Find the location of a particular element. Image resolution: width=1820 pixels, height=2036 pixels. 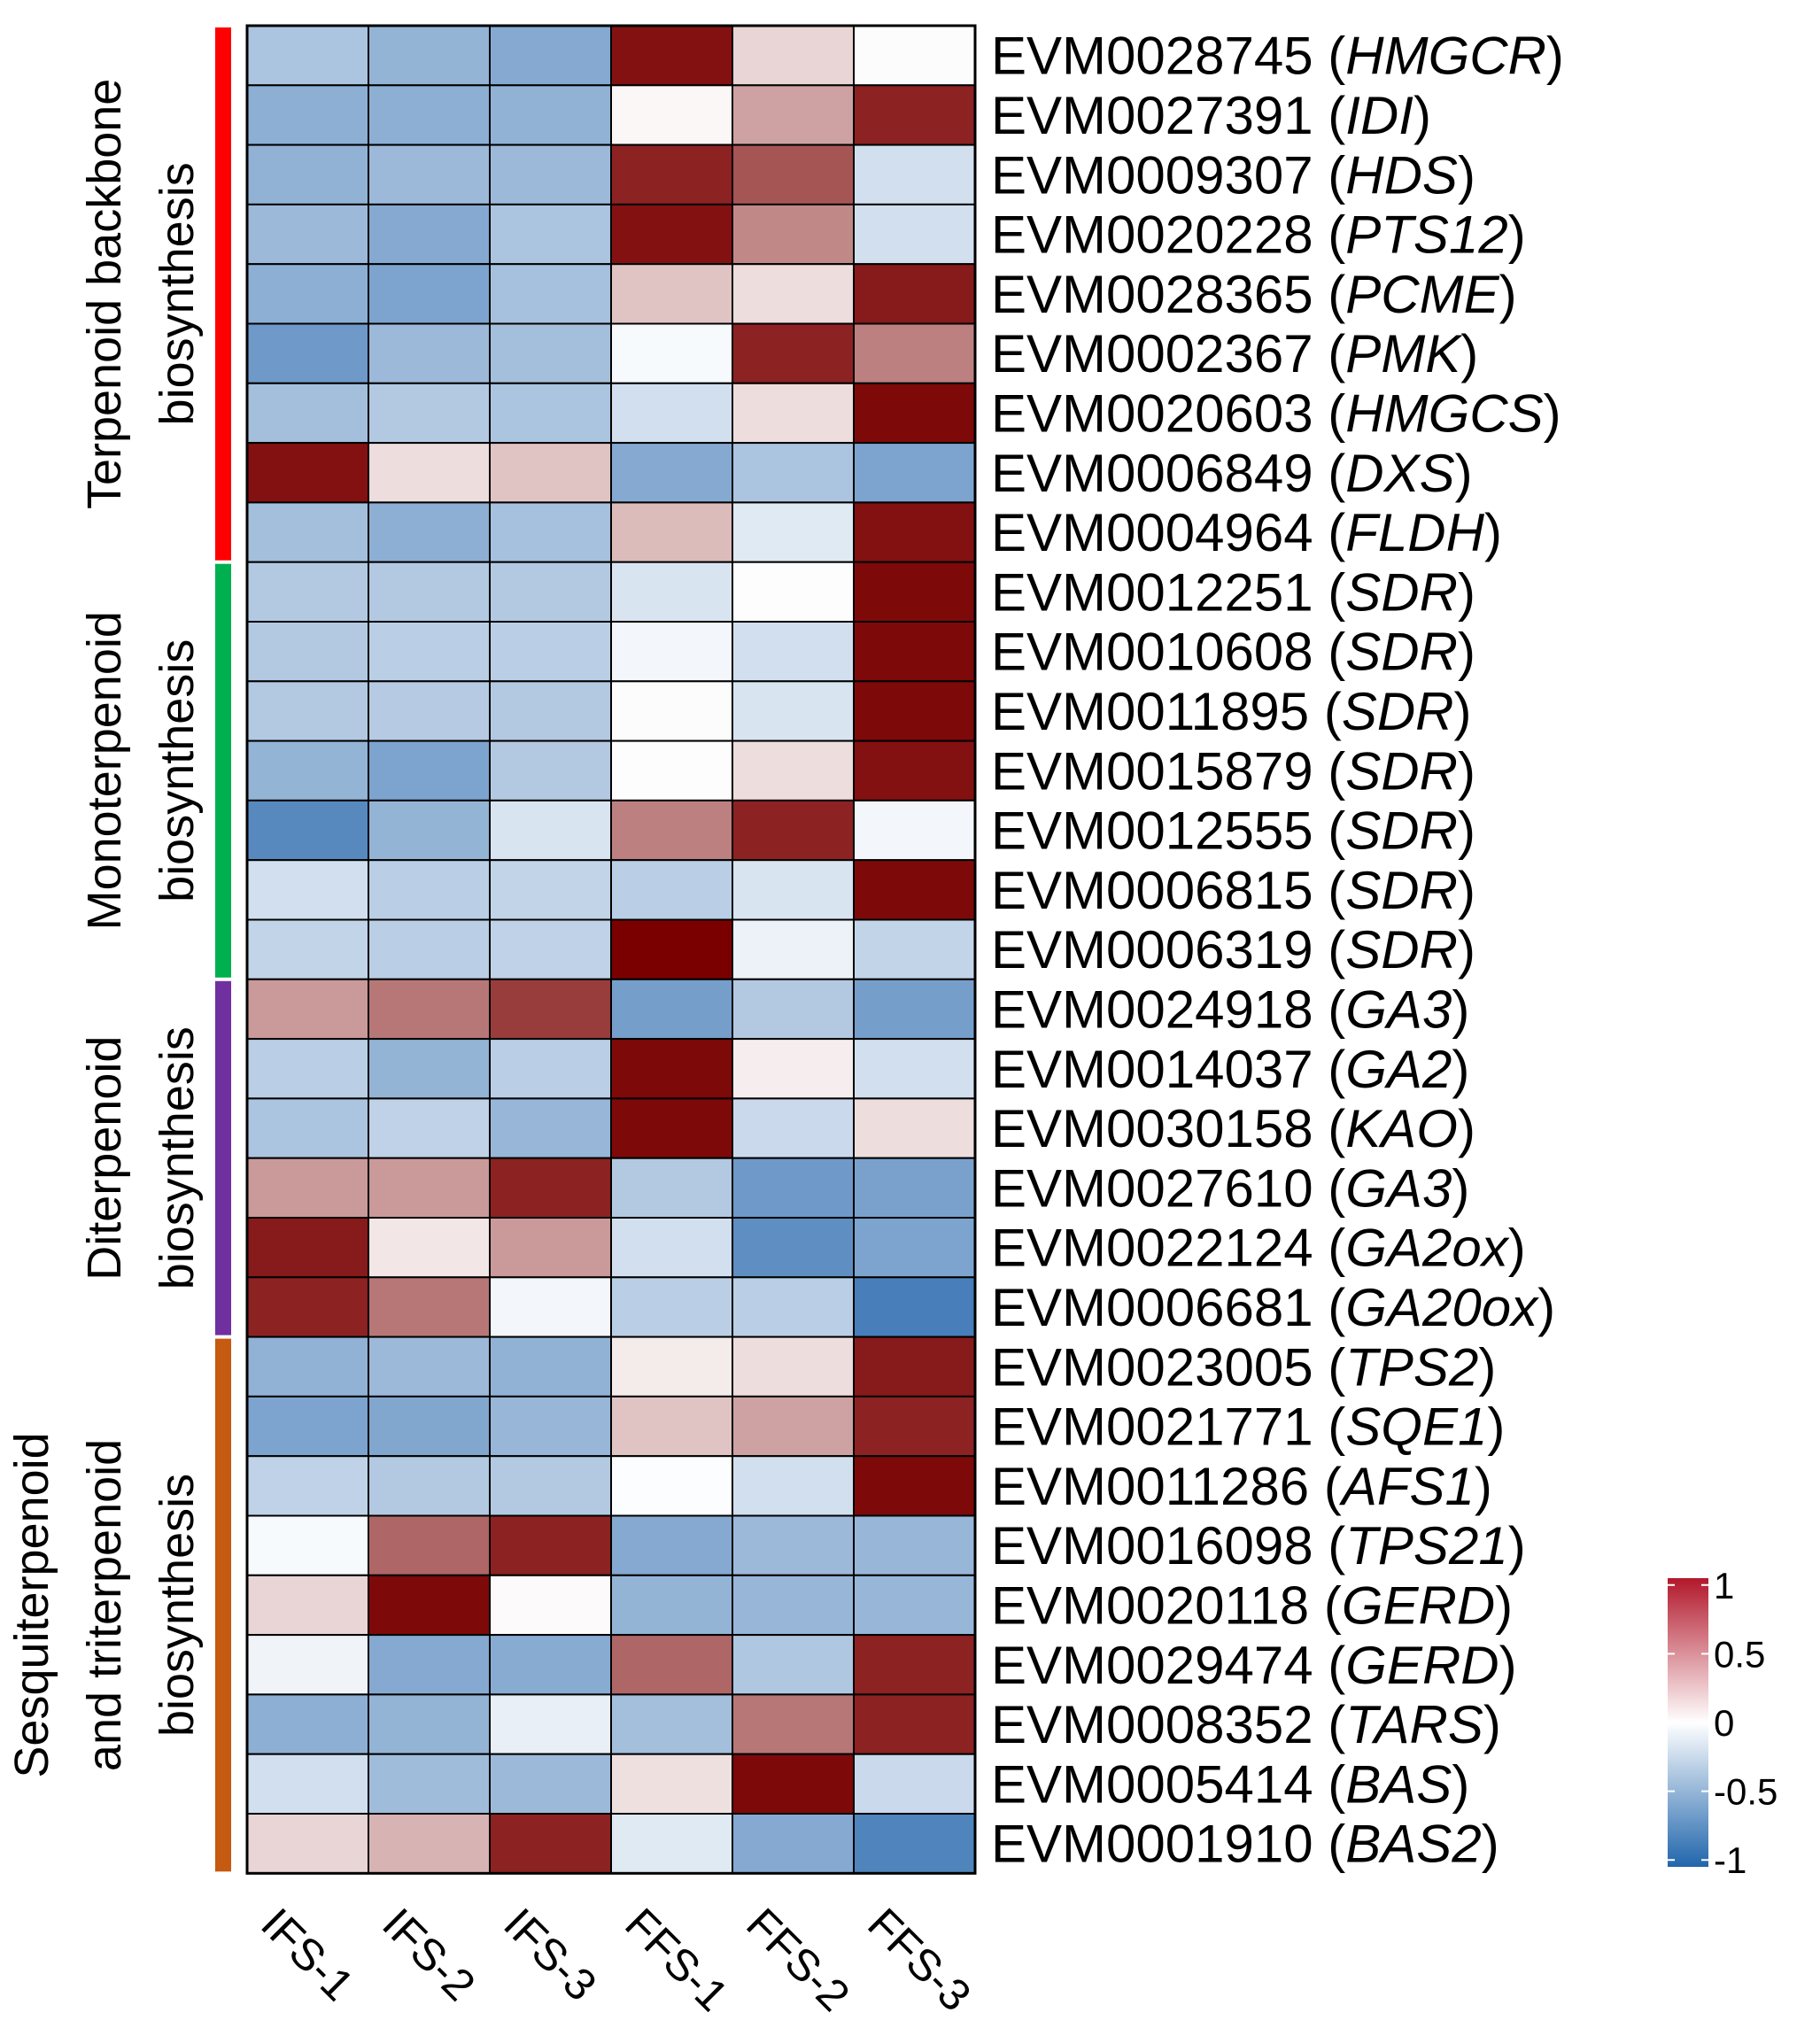

row-label: EVM0004964 (FLDH) is located at coordinates (1246, 532).